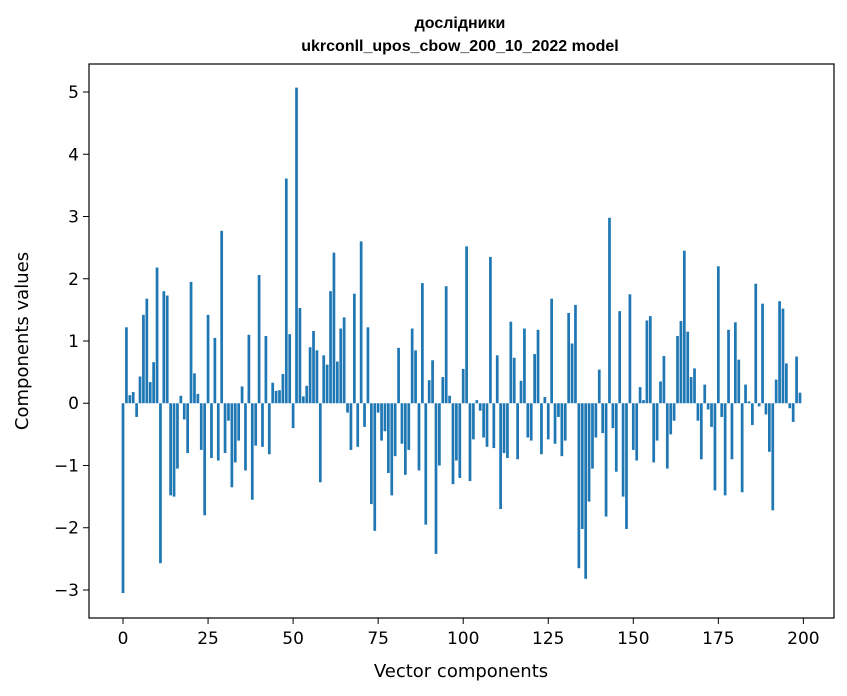  What do you see at coordinates (123, 639) in the screenshot?
I see `x-tick-label: 0` at bounding box center [123, 639].